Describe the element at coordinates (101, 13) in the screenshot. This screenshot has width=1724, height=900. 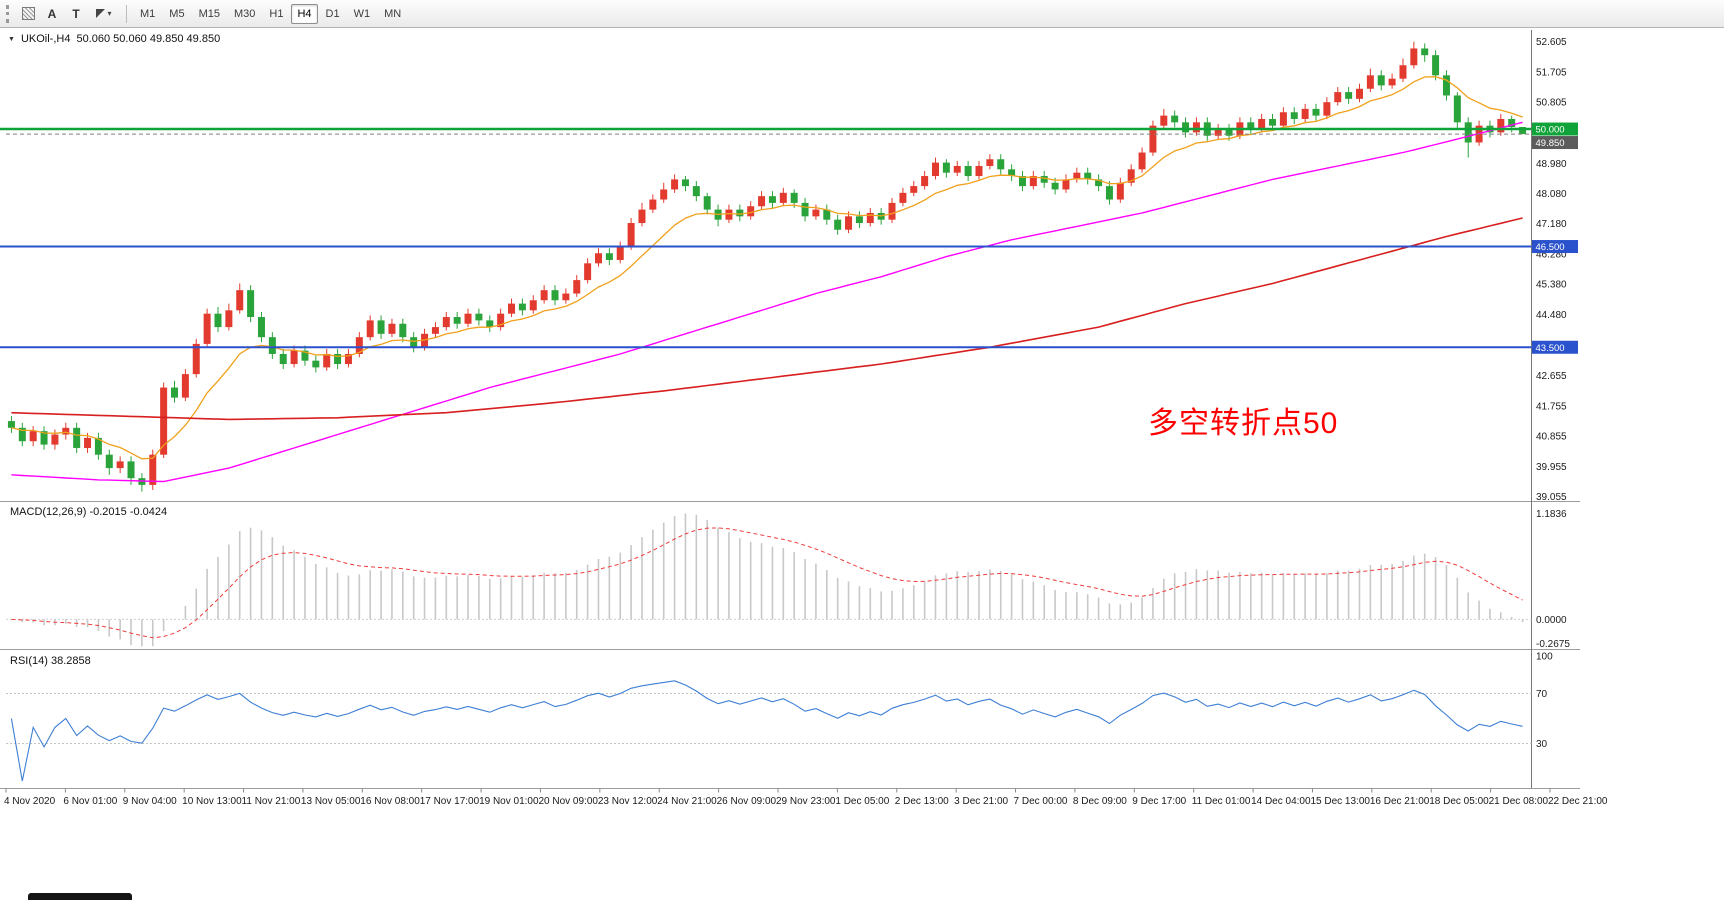
I see `cursor-icon` at that location.